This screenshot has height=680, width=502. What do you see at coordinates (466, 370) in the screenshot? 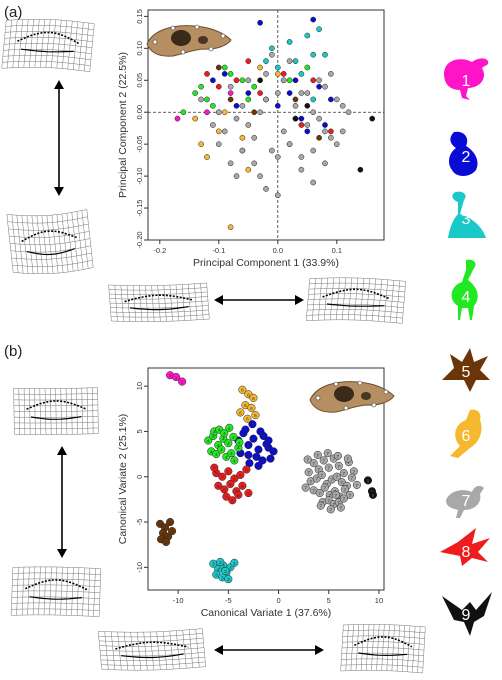
I see `bird-silhouette-5-icon: 5` at bounding box center [466, 370].